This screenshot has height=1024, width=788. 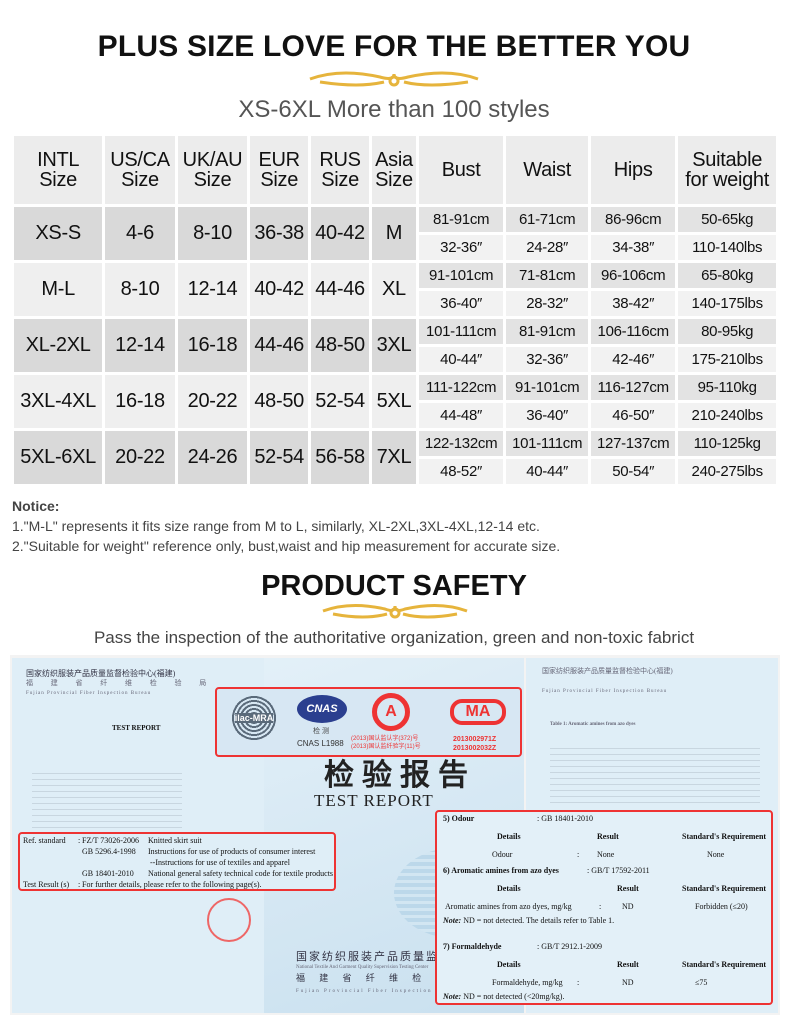 I want to click on column-header: Asia Size, so click(x=393, y=170).